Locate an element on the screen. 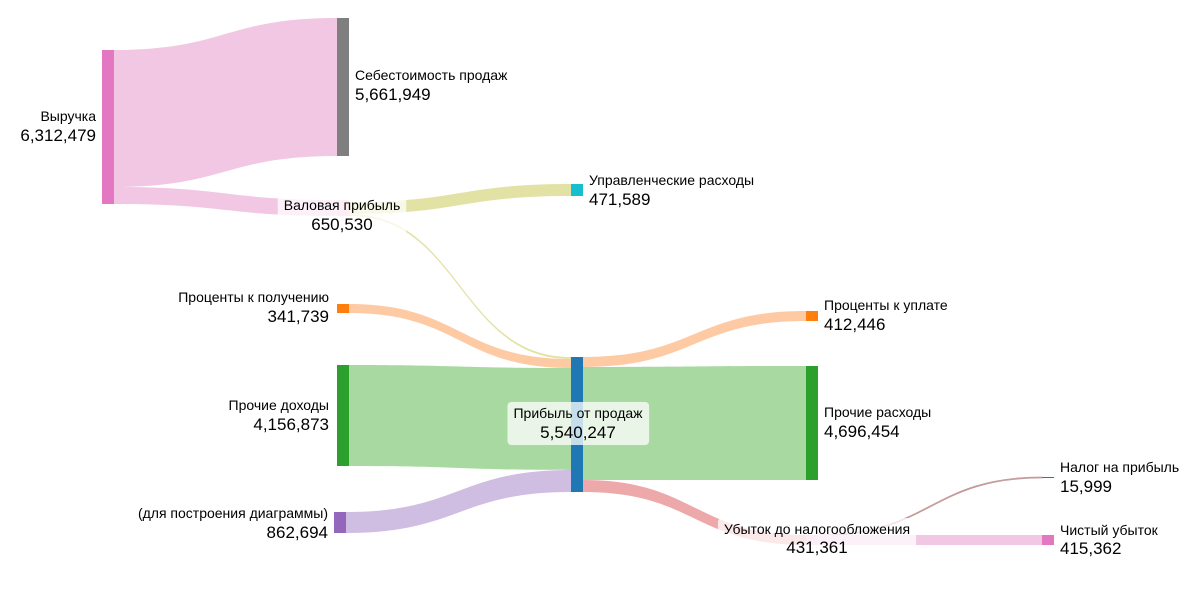  node-value-label: 5,661,949 is located at coordinates (393, 94).